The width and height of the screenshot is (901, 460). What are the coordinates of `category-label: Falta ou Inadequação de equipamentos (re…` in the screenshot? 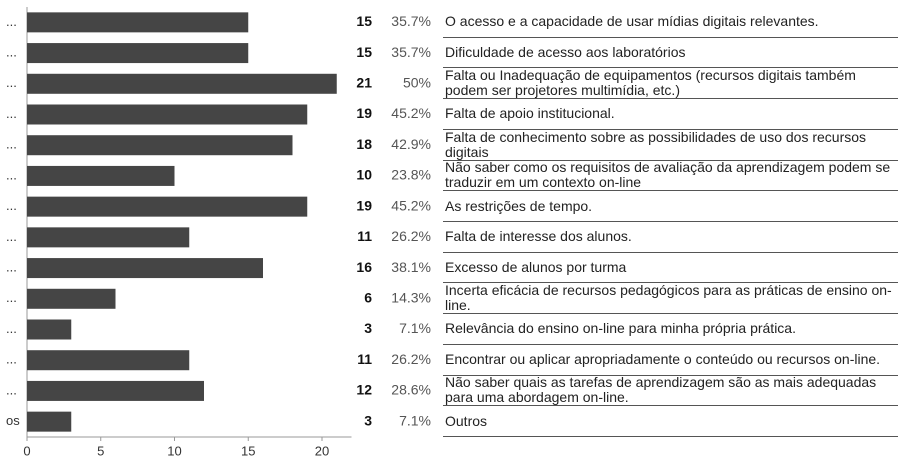 It's located at (670, 84).